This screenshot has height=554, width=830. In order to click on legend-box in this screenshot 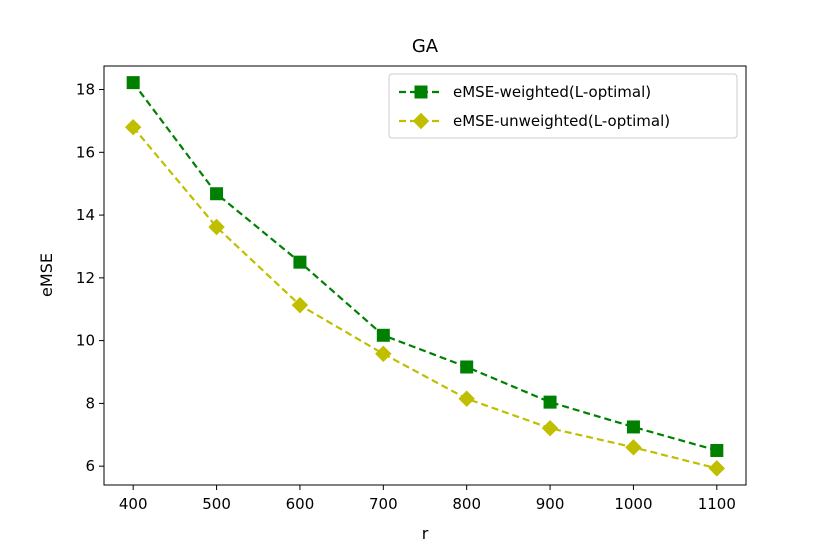, I will do `click(563, 106)`.